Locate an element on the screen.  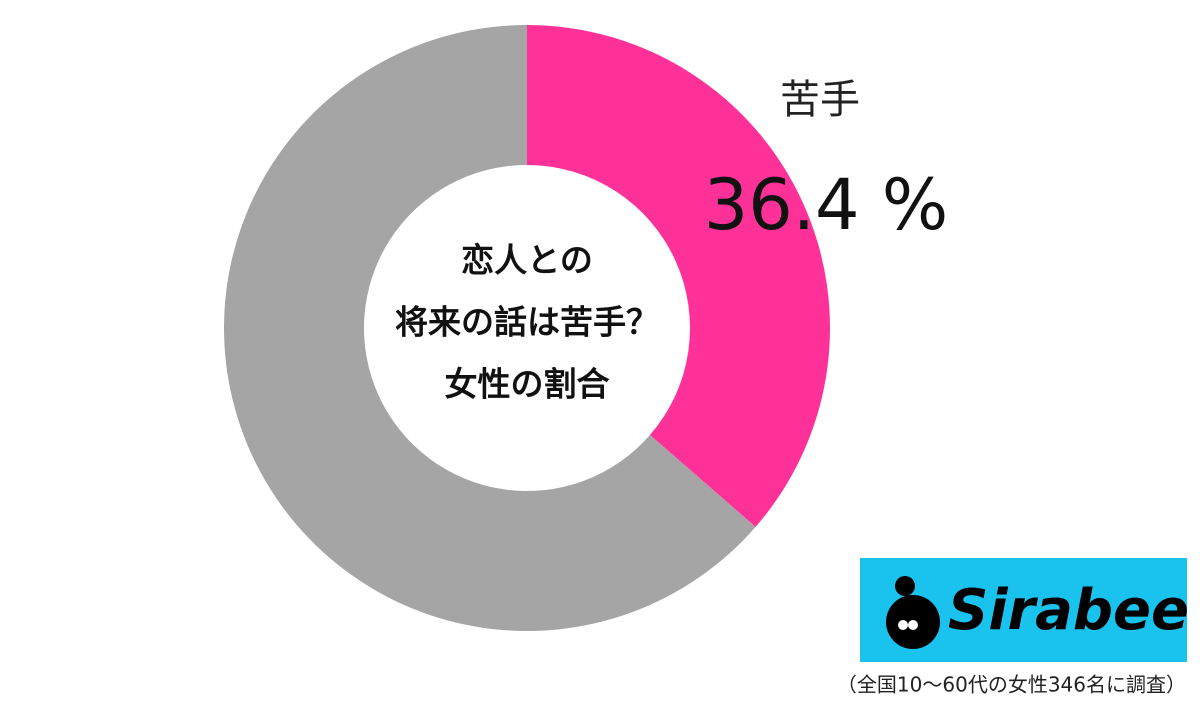
logo: Sirabee is located at coordinates (1024, 610).